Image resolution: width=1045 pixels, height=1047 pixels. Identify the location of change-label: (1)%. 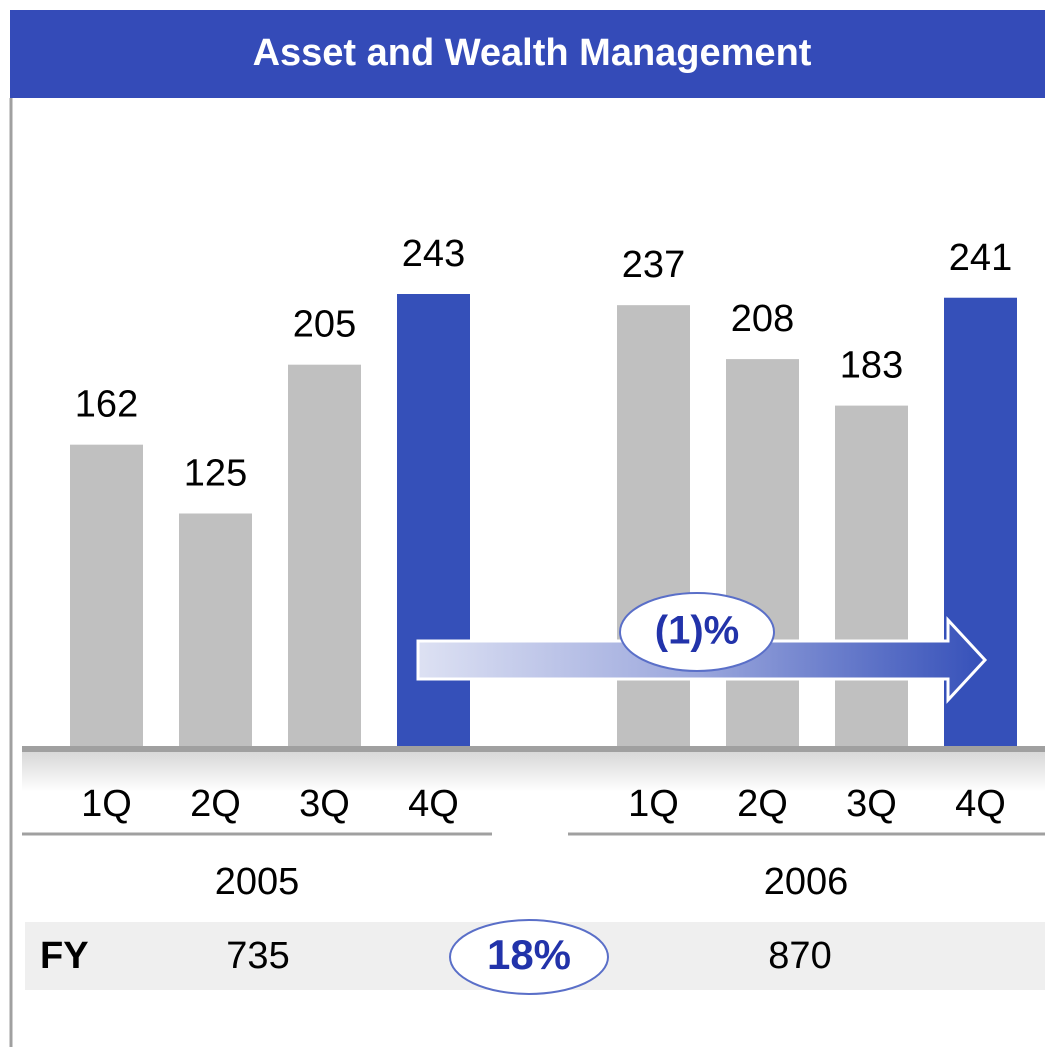
(697, 631).